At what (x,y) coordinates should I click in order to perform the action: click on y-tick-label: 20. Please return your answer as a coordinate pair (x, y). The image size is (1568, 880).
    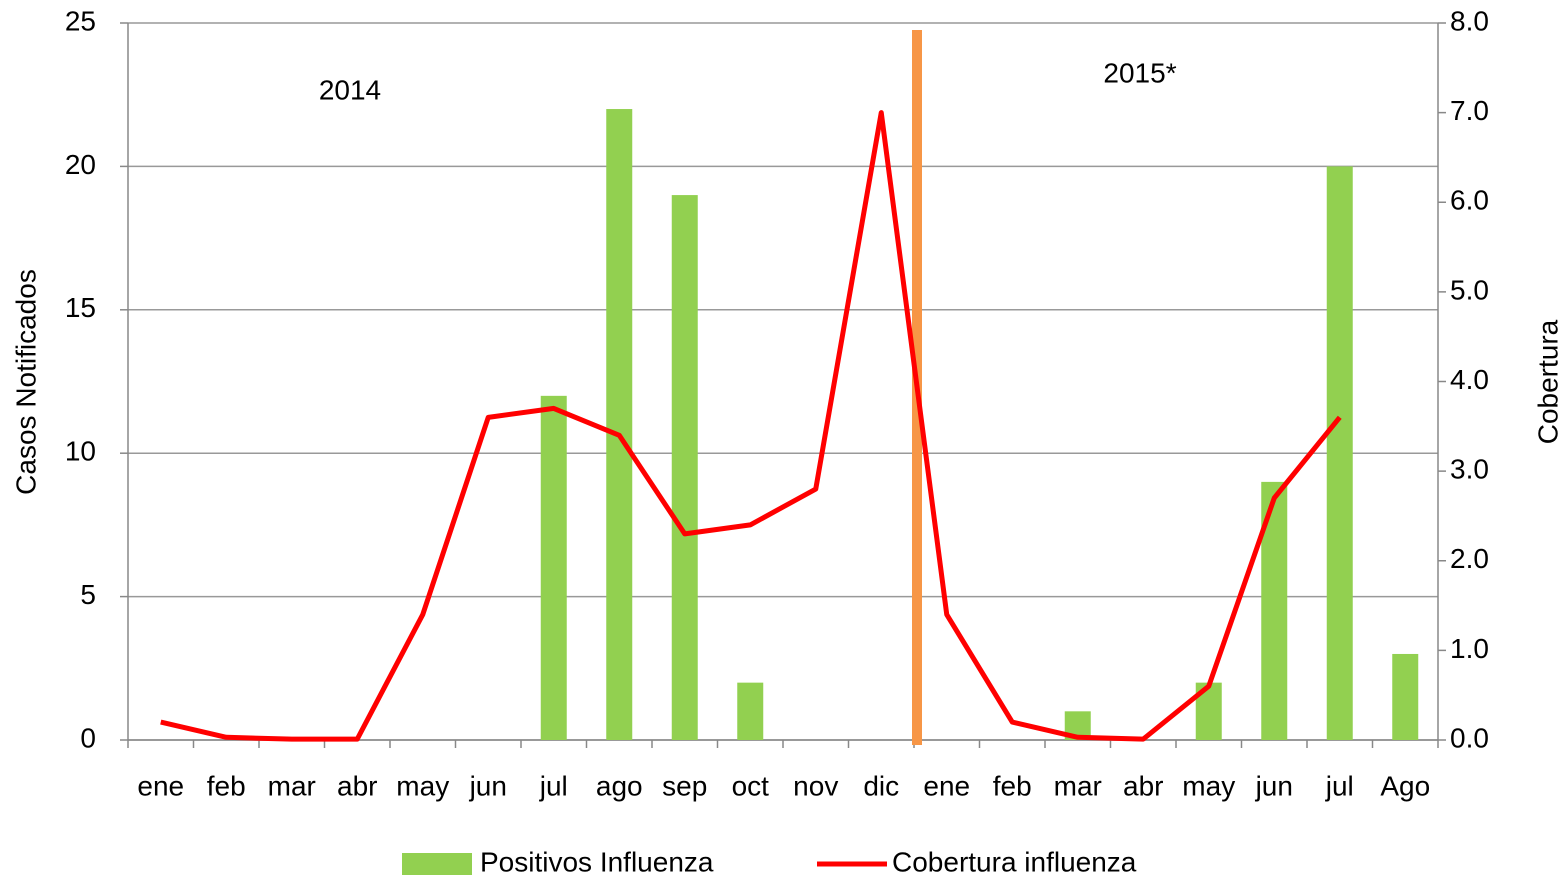
    Looking at the image, I should click on (80, 164).